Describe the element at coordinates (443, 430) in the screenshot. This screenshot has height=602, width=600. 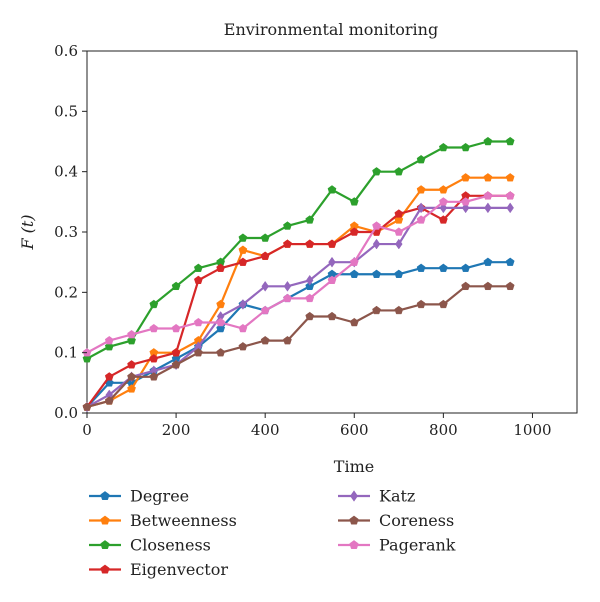
I see `x-tick-label: 800` at that location.